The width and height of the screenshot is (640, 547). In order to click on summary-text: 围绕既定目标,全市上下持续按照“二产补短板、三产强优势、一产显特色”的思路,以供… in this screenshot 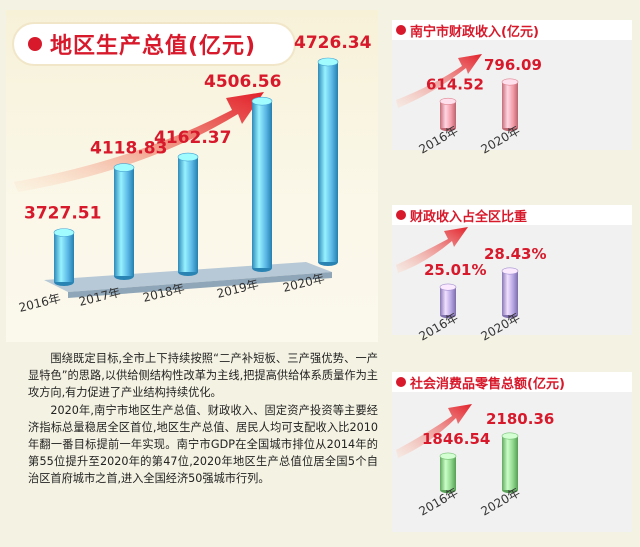, I will do `click(203, 419)`.